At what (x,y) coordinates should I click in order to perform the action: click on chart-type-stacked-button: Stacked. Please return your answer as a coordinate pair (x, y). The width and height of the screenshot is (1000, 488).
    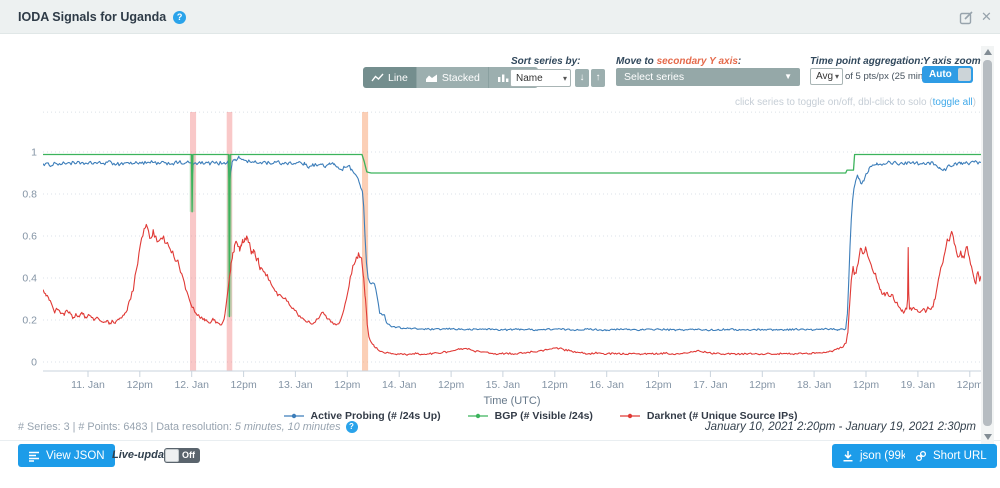
    Looking at the image, I should click on (451, 77).